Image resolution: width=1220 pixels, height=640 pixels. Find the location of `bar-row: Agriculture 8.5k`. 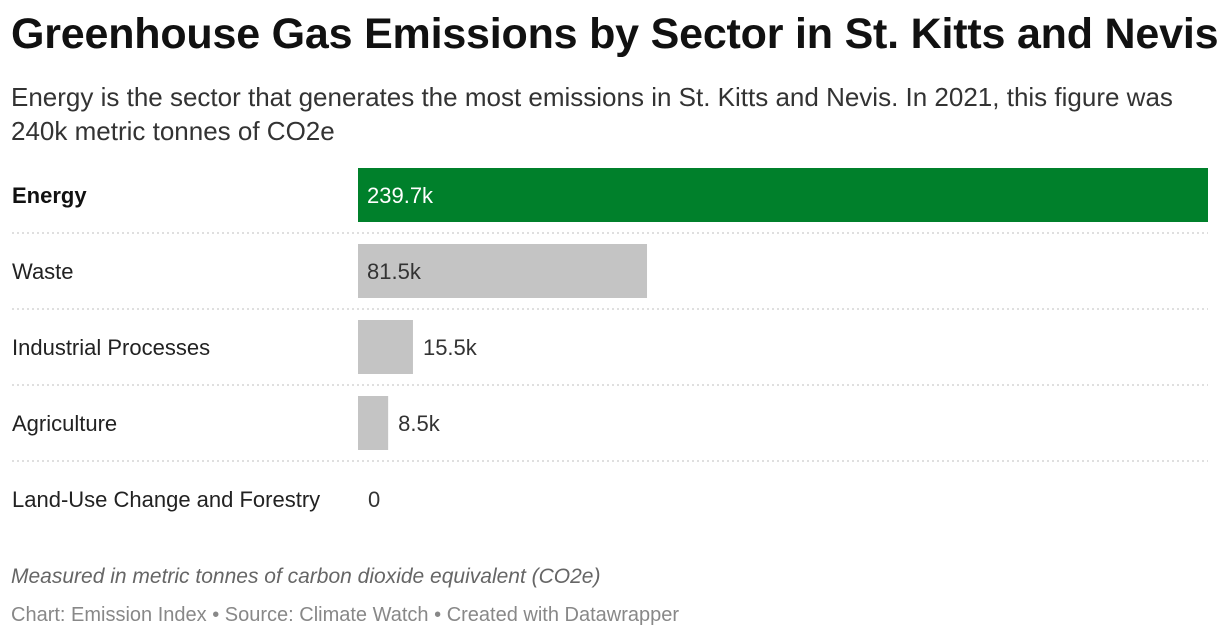

bar-row: Agriculture 8.5k is located at coordinates (610, 429).